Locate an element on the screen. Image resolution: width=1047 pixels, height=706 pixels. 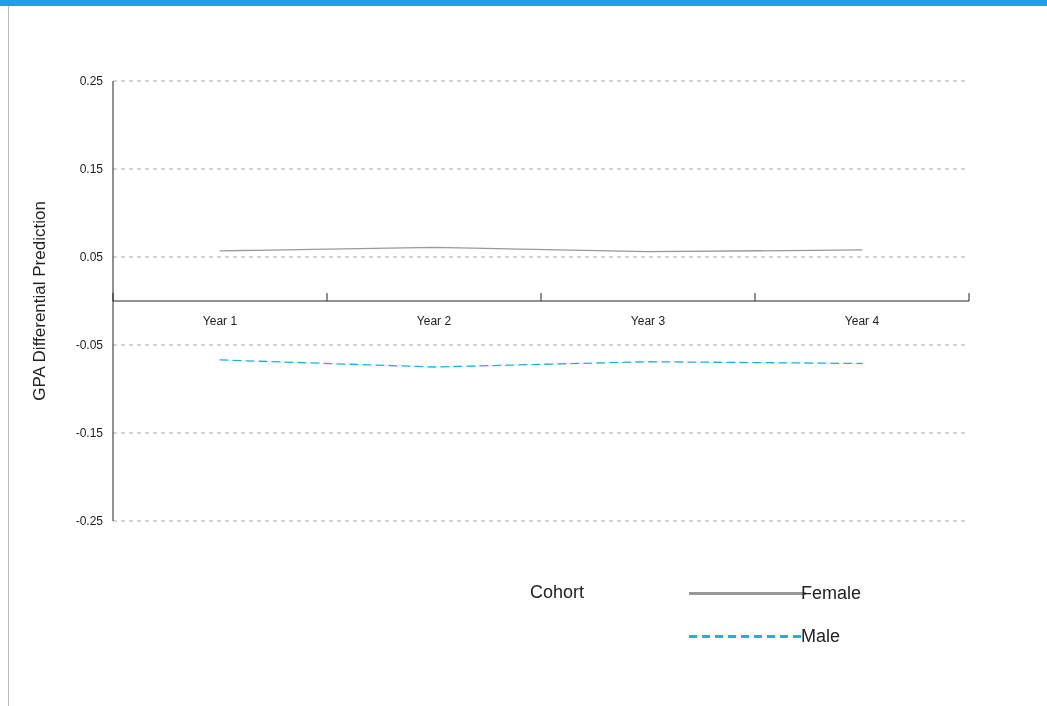
y-tick-label: 0.05 is located at coordinates (91, 257).